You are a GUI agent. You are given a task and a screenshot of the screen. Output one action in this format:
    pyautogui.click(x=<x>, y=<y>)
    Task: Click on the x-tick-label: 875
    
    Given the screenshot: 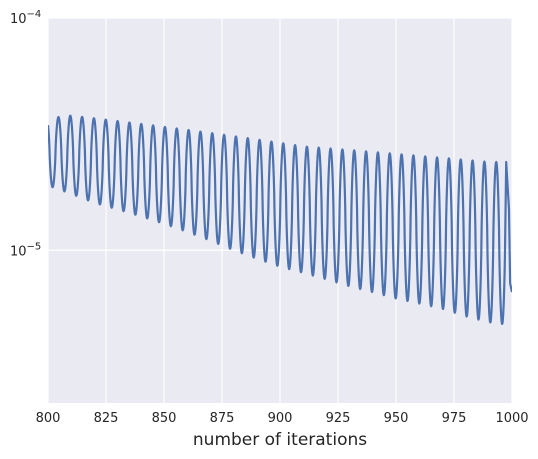 What is the action you would take?
    pyautogui.click(x=222, y=418)
    